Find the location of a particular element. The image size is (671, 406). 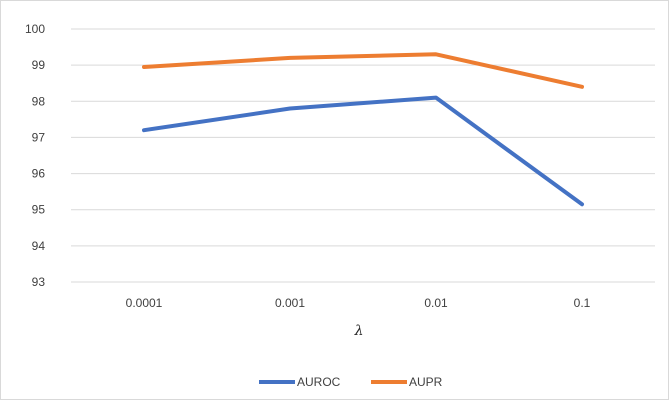

y-tick-label: 98 is located at coordinates (39, 101).